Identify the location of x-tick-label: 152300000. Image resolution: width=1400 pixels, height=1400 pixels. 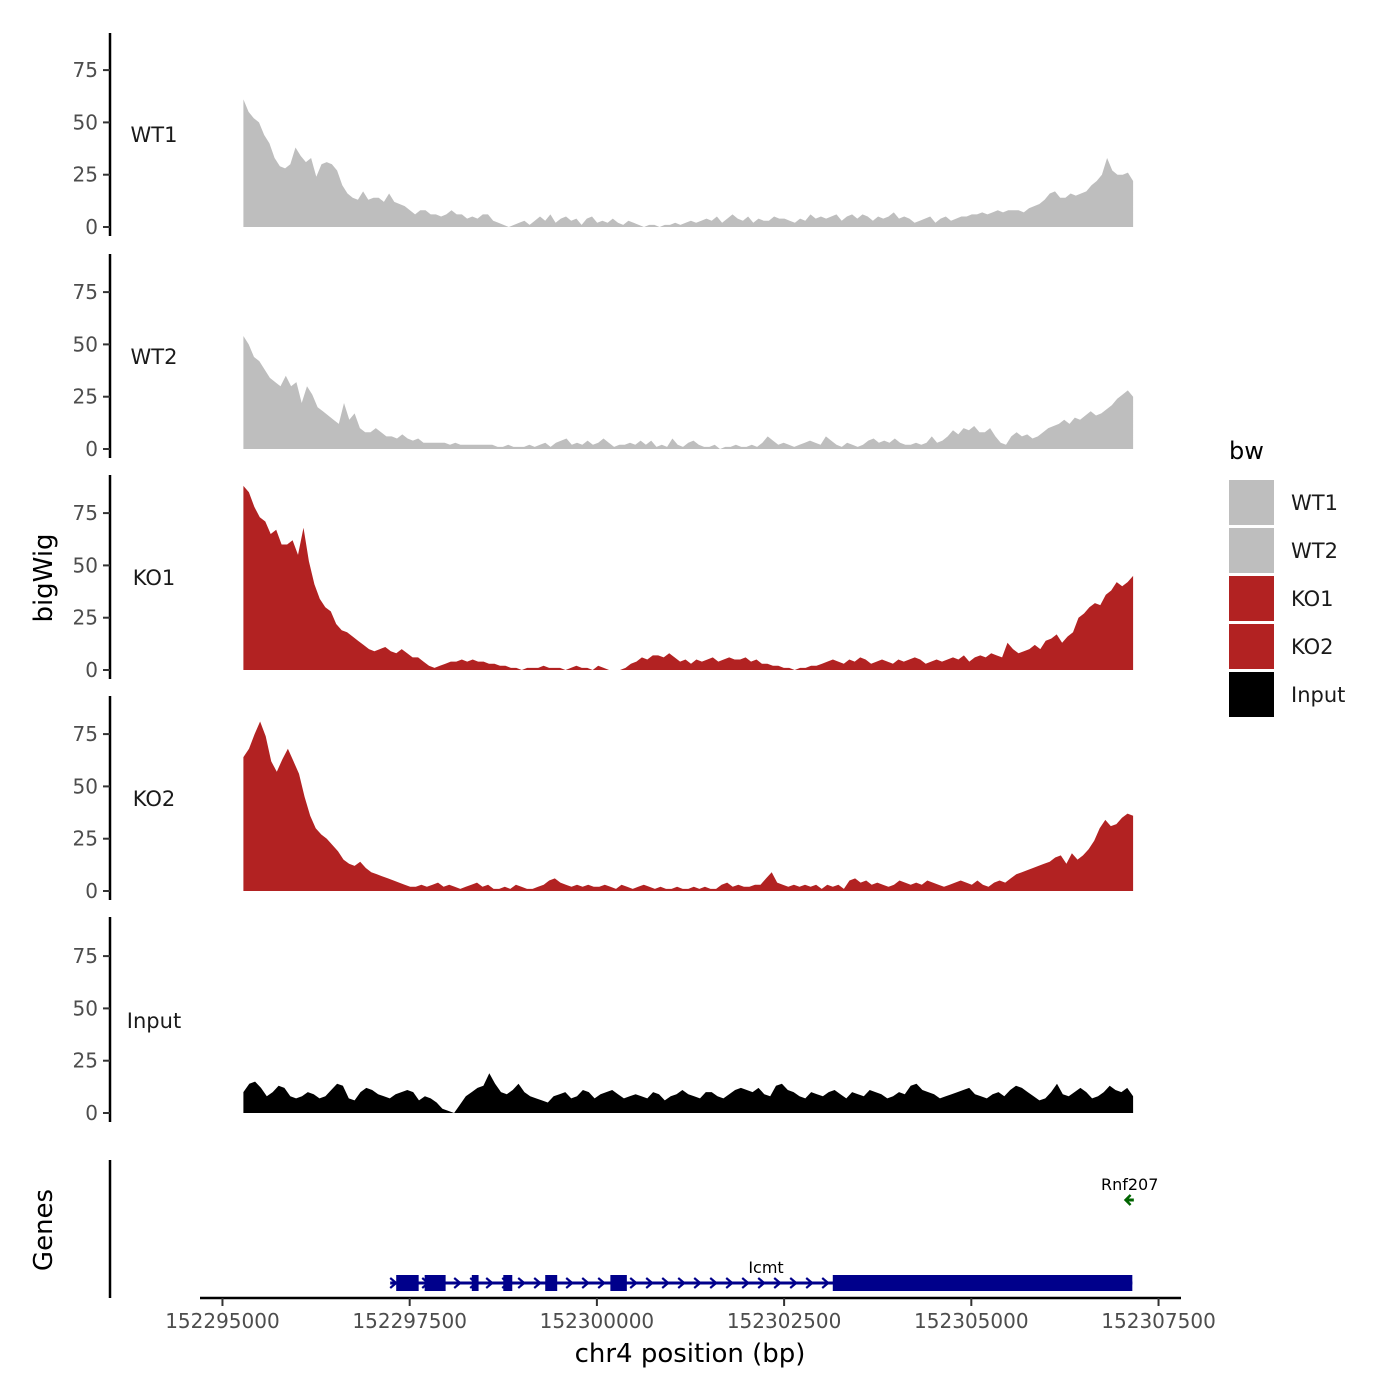
(597, 1321).